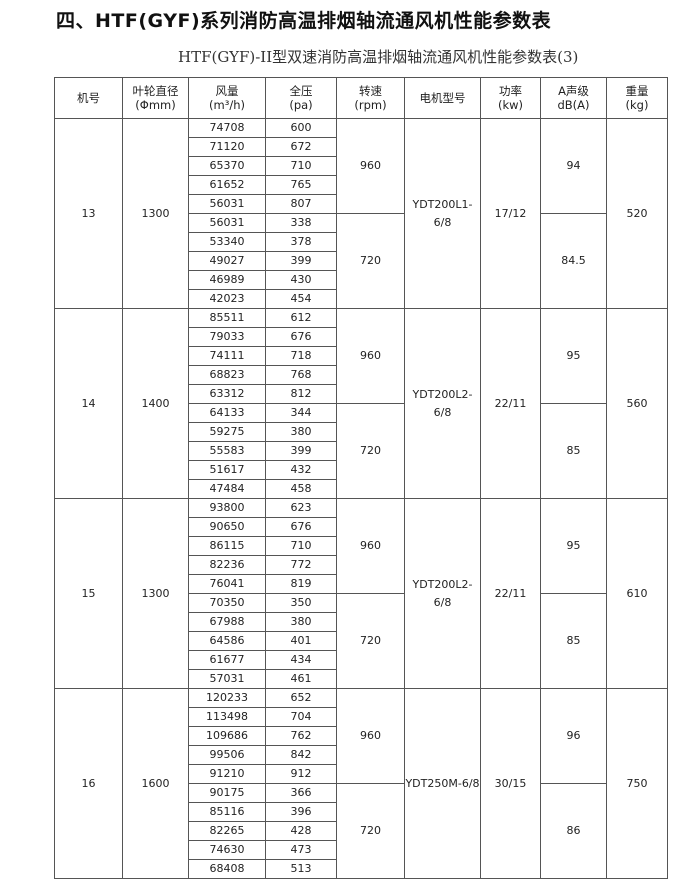  What do you see at coordinates (370, 356) in the screenshot?
I see `speed-cell: 960` at bounding box center [370, 356].